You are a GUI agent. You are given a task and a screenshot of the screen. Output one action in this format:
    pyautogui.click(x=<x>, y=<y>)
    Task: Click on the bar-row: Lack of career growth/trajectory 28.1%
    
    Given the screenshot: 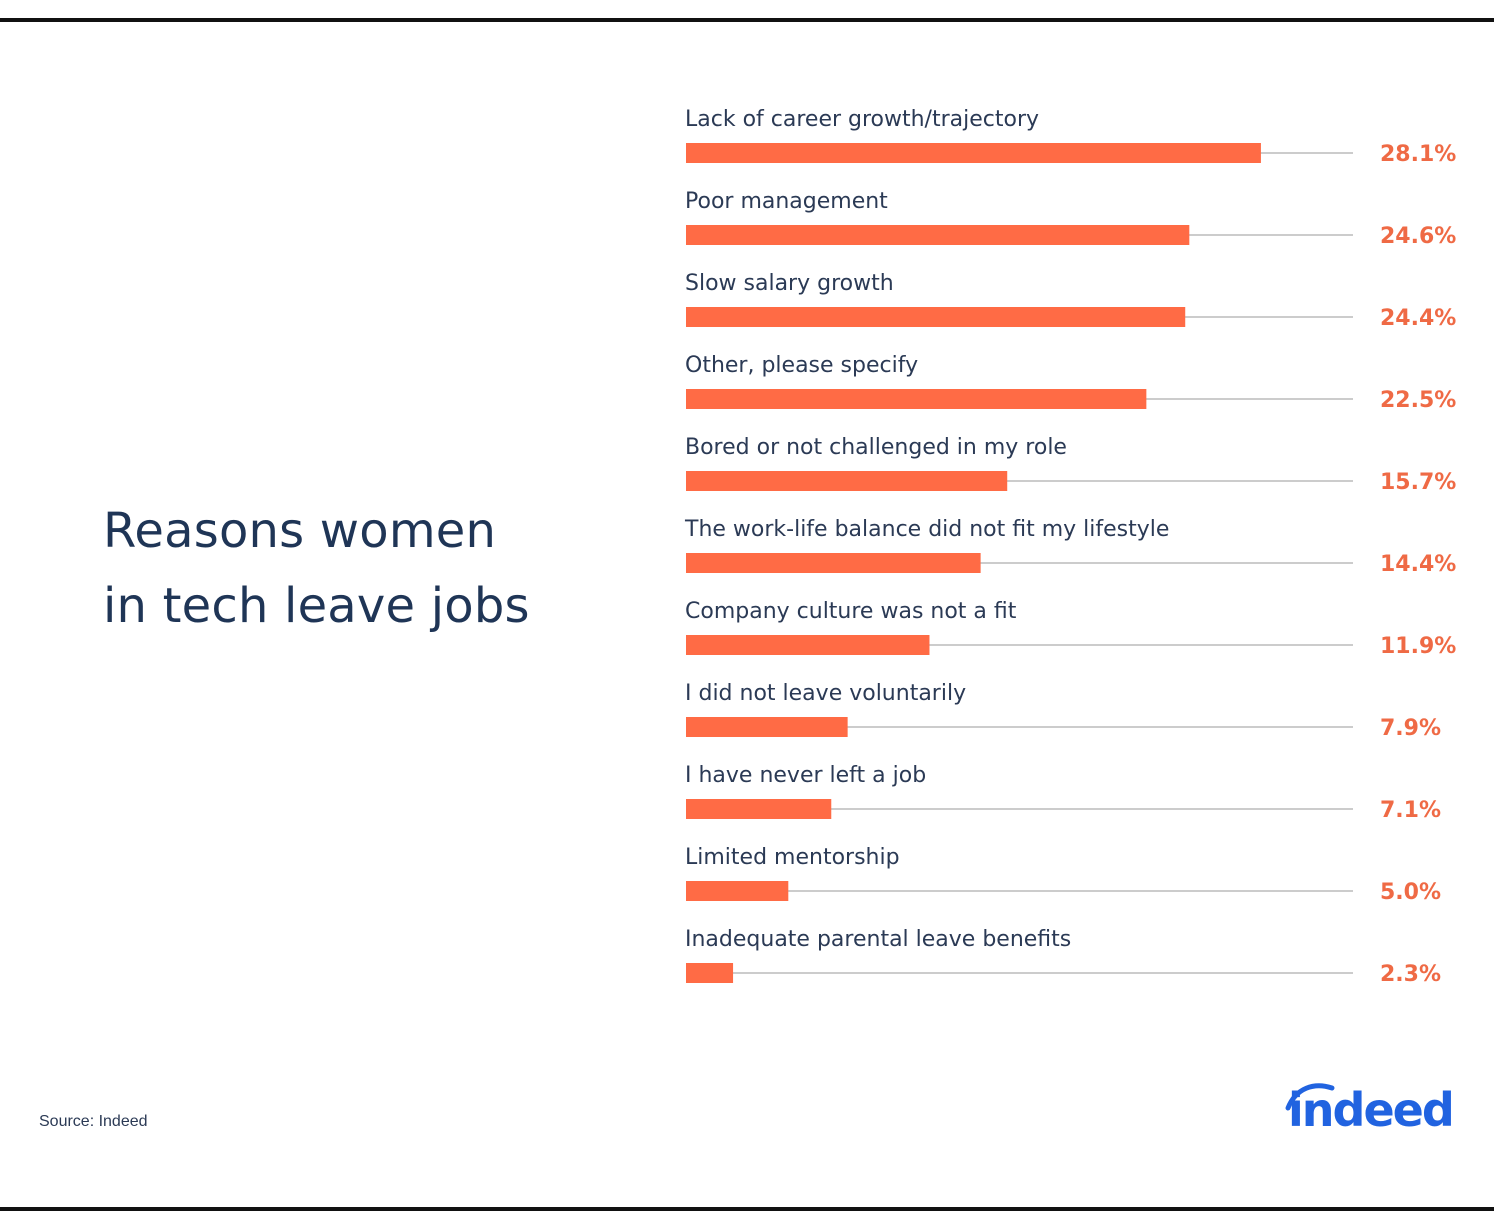 What is the action you would take?
    pyautogui.click(x=1070, y=137)
    